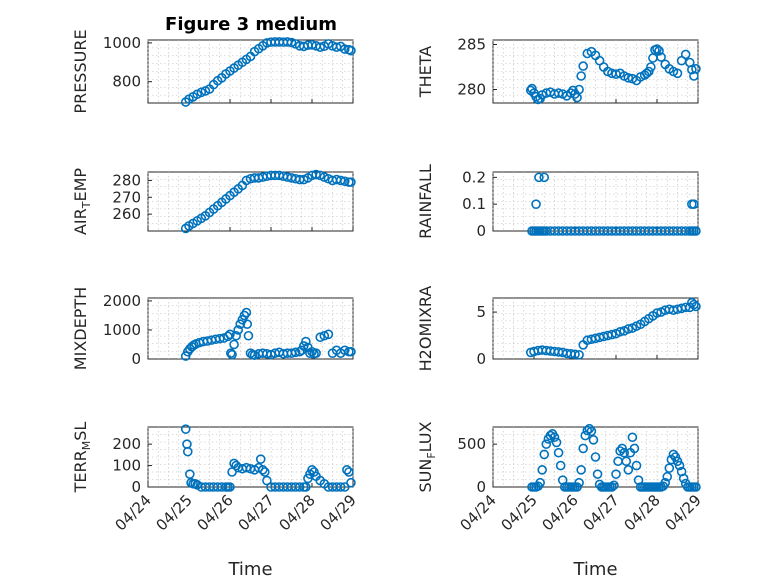 The image size is (778, 583). What do you see at coordinates (613, 328) in the screenshot?
I see `series-h2omixra` at bounding box center [613, 328].